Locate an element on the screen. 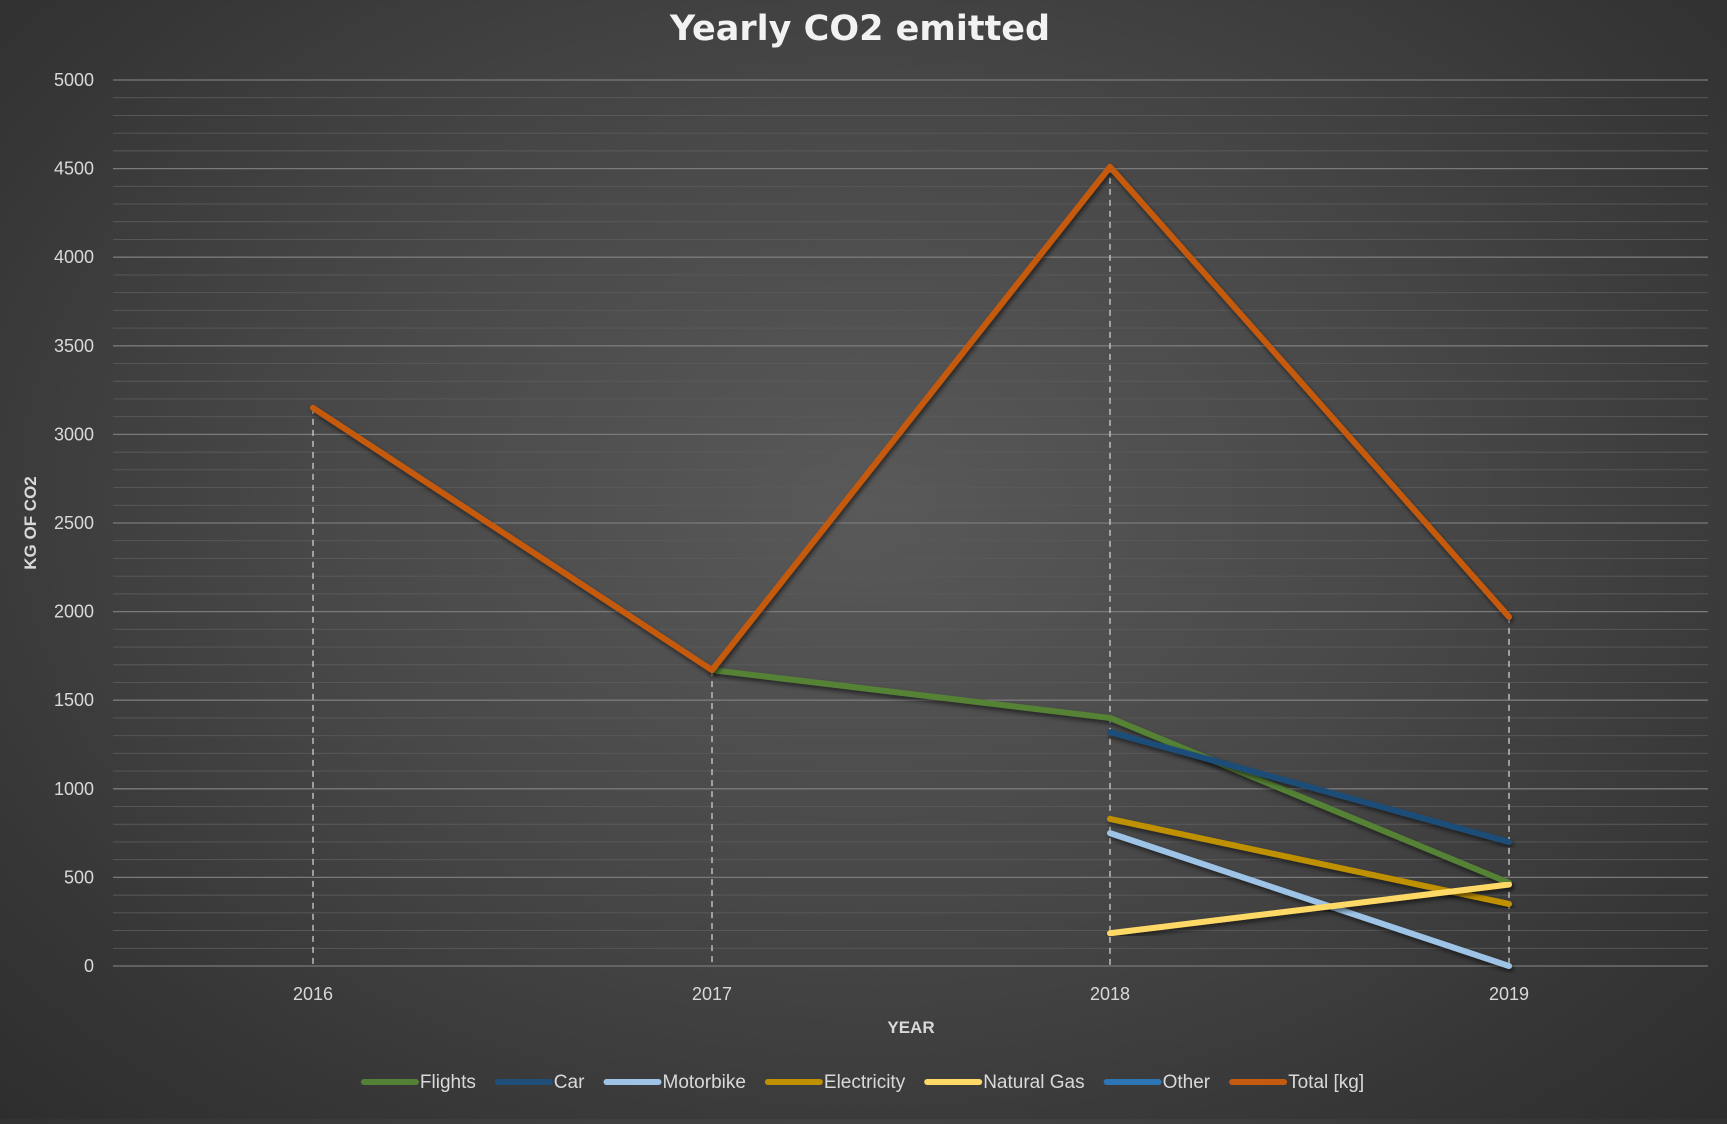 This screenshot has width=1727, height=1124. legend-label: Total [kg] is located at coordinates (1326, 1082).